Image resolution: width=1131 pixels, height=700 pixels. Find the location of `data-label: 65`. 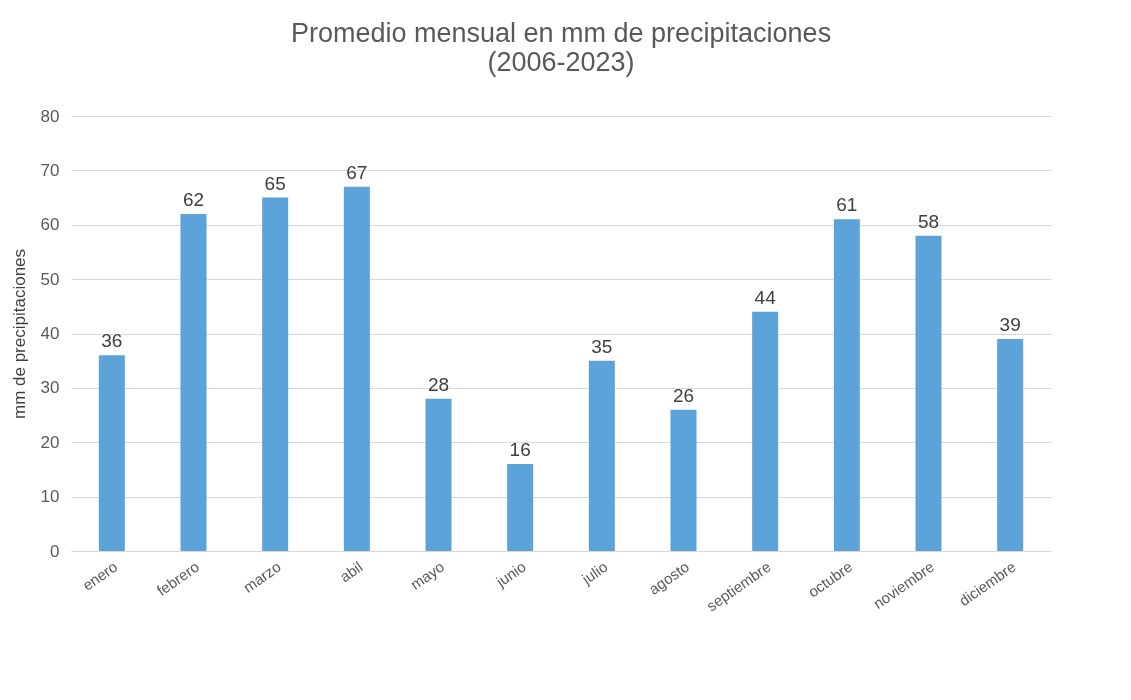

data-label: 65 is located at coordinates (275, 183).